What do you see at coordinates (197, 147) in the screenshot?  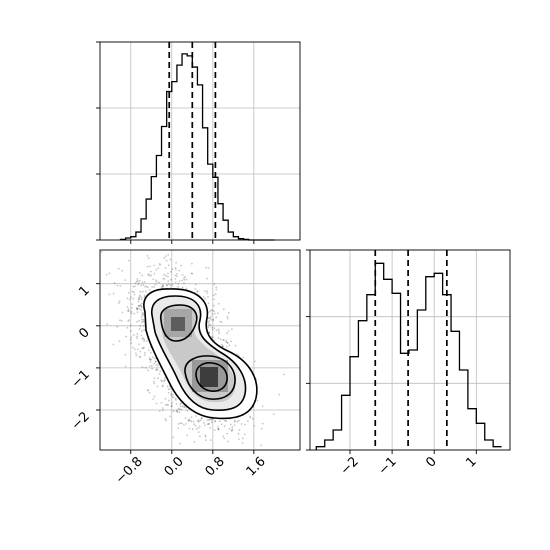 I see `hist-x-step-line` at bounding box center [197, 147].